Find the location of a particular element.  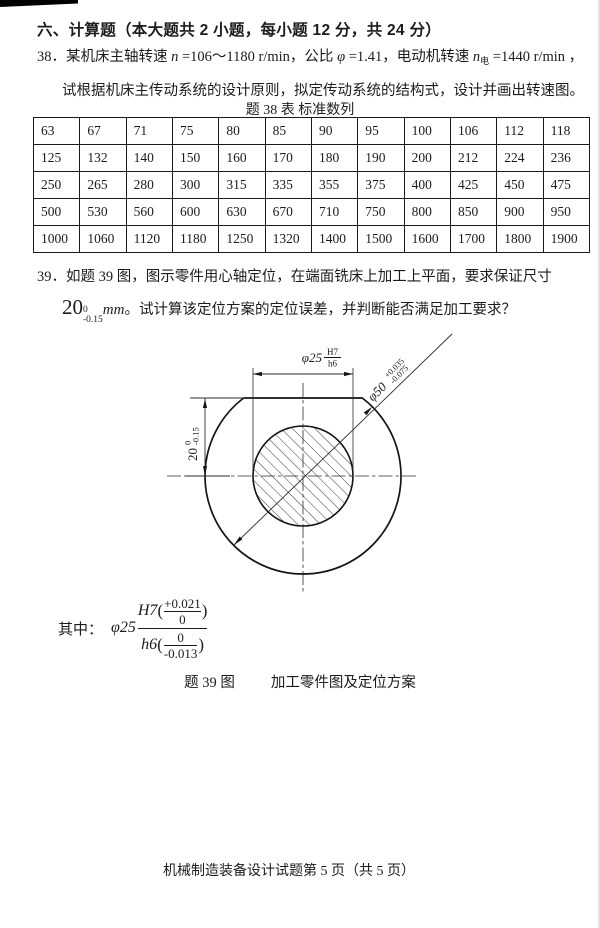

dia25-label: φ25 H7 h6 is located at coordinates (321, 358).